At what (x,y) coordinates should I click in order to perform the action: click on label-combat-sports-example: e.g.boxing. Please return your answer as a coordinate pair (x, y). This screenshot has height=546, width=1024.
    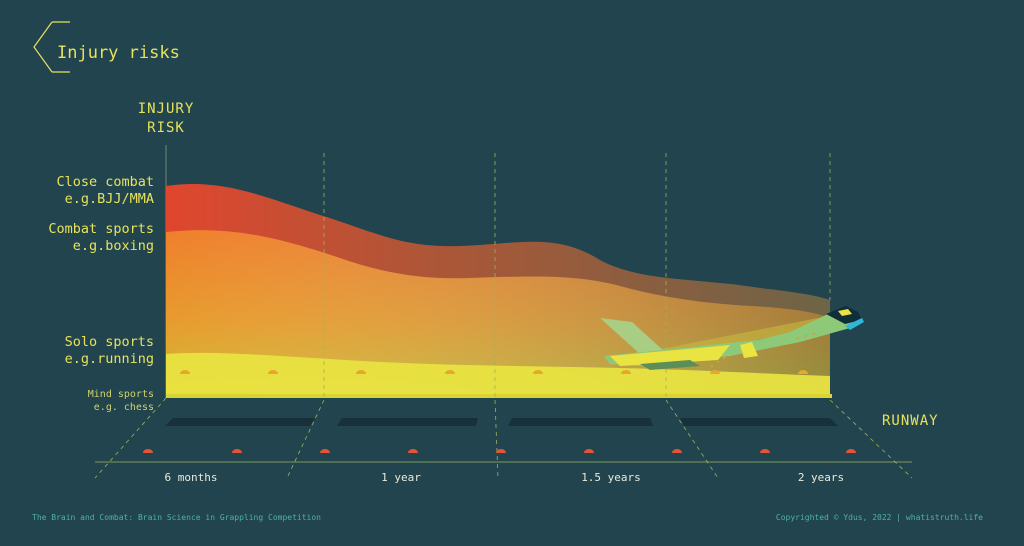
    Looking at the image, I should click on (113, 246).